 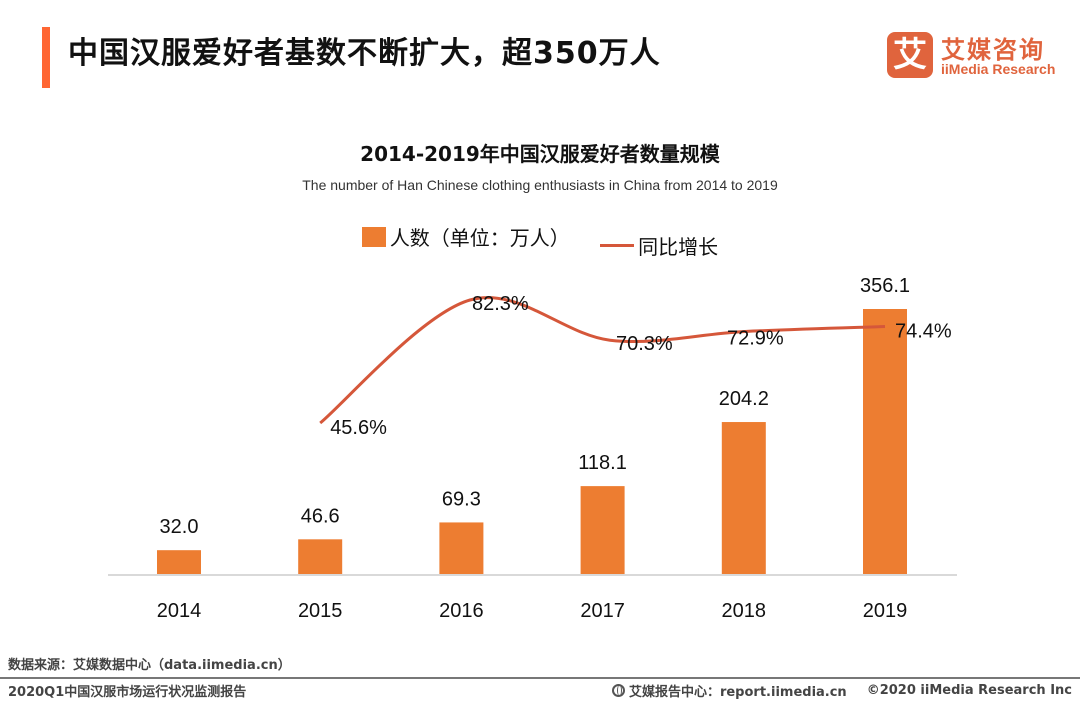 What do you see at coordinates (320, 516) in the screenshot?
I see `bar-value-label-2015: 46.6` at bounding box center [320, 516].